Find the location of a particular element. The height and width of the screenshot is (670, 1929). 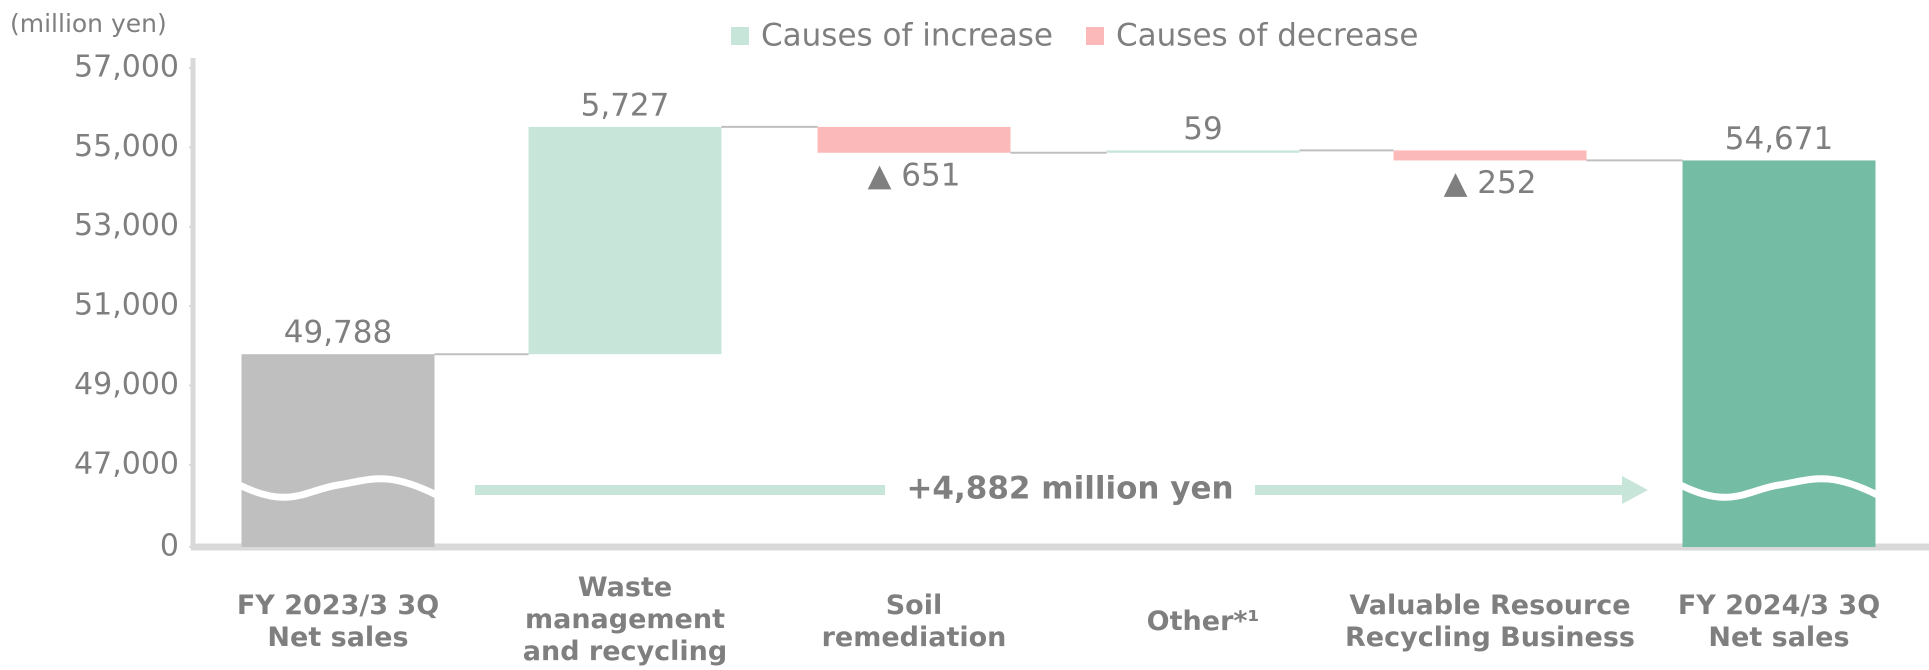

x-tick-label: FY 2024/3 3Q Net sales is located at coordinates (1779, 621).